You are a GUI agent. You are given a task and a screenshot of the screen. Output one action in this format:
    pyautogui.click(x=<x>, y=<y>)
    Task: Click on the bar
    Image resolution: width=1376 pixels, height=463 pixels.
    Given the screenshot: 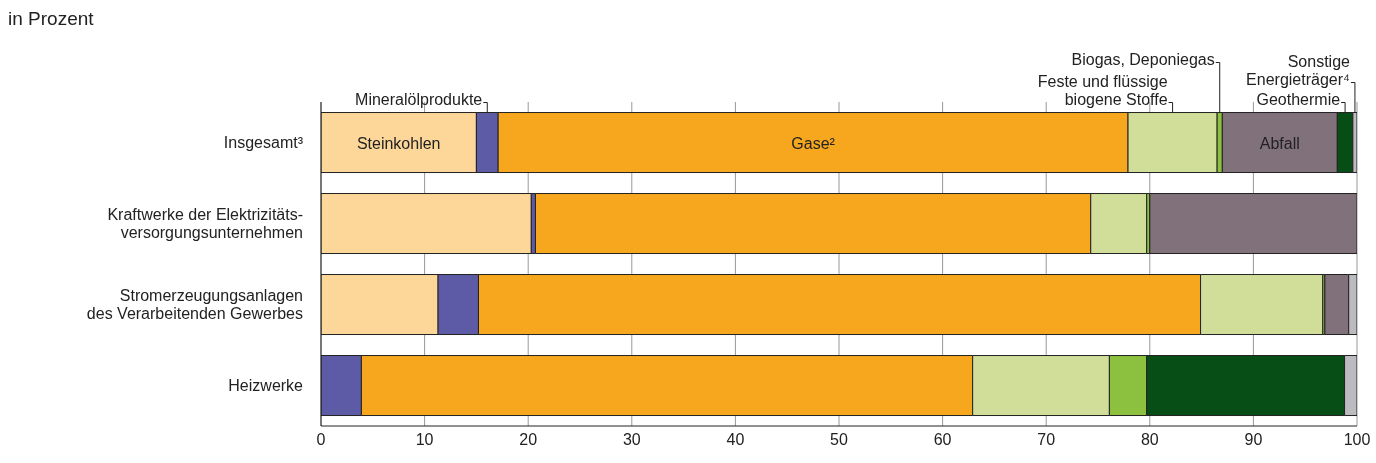 What is the action you would take?
    pyautogui.click(x=1253, y=224)
    